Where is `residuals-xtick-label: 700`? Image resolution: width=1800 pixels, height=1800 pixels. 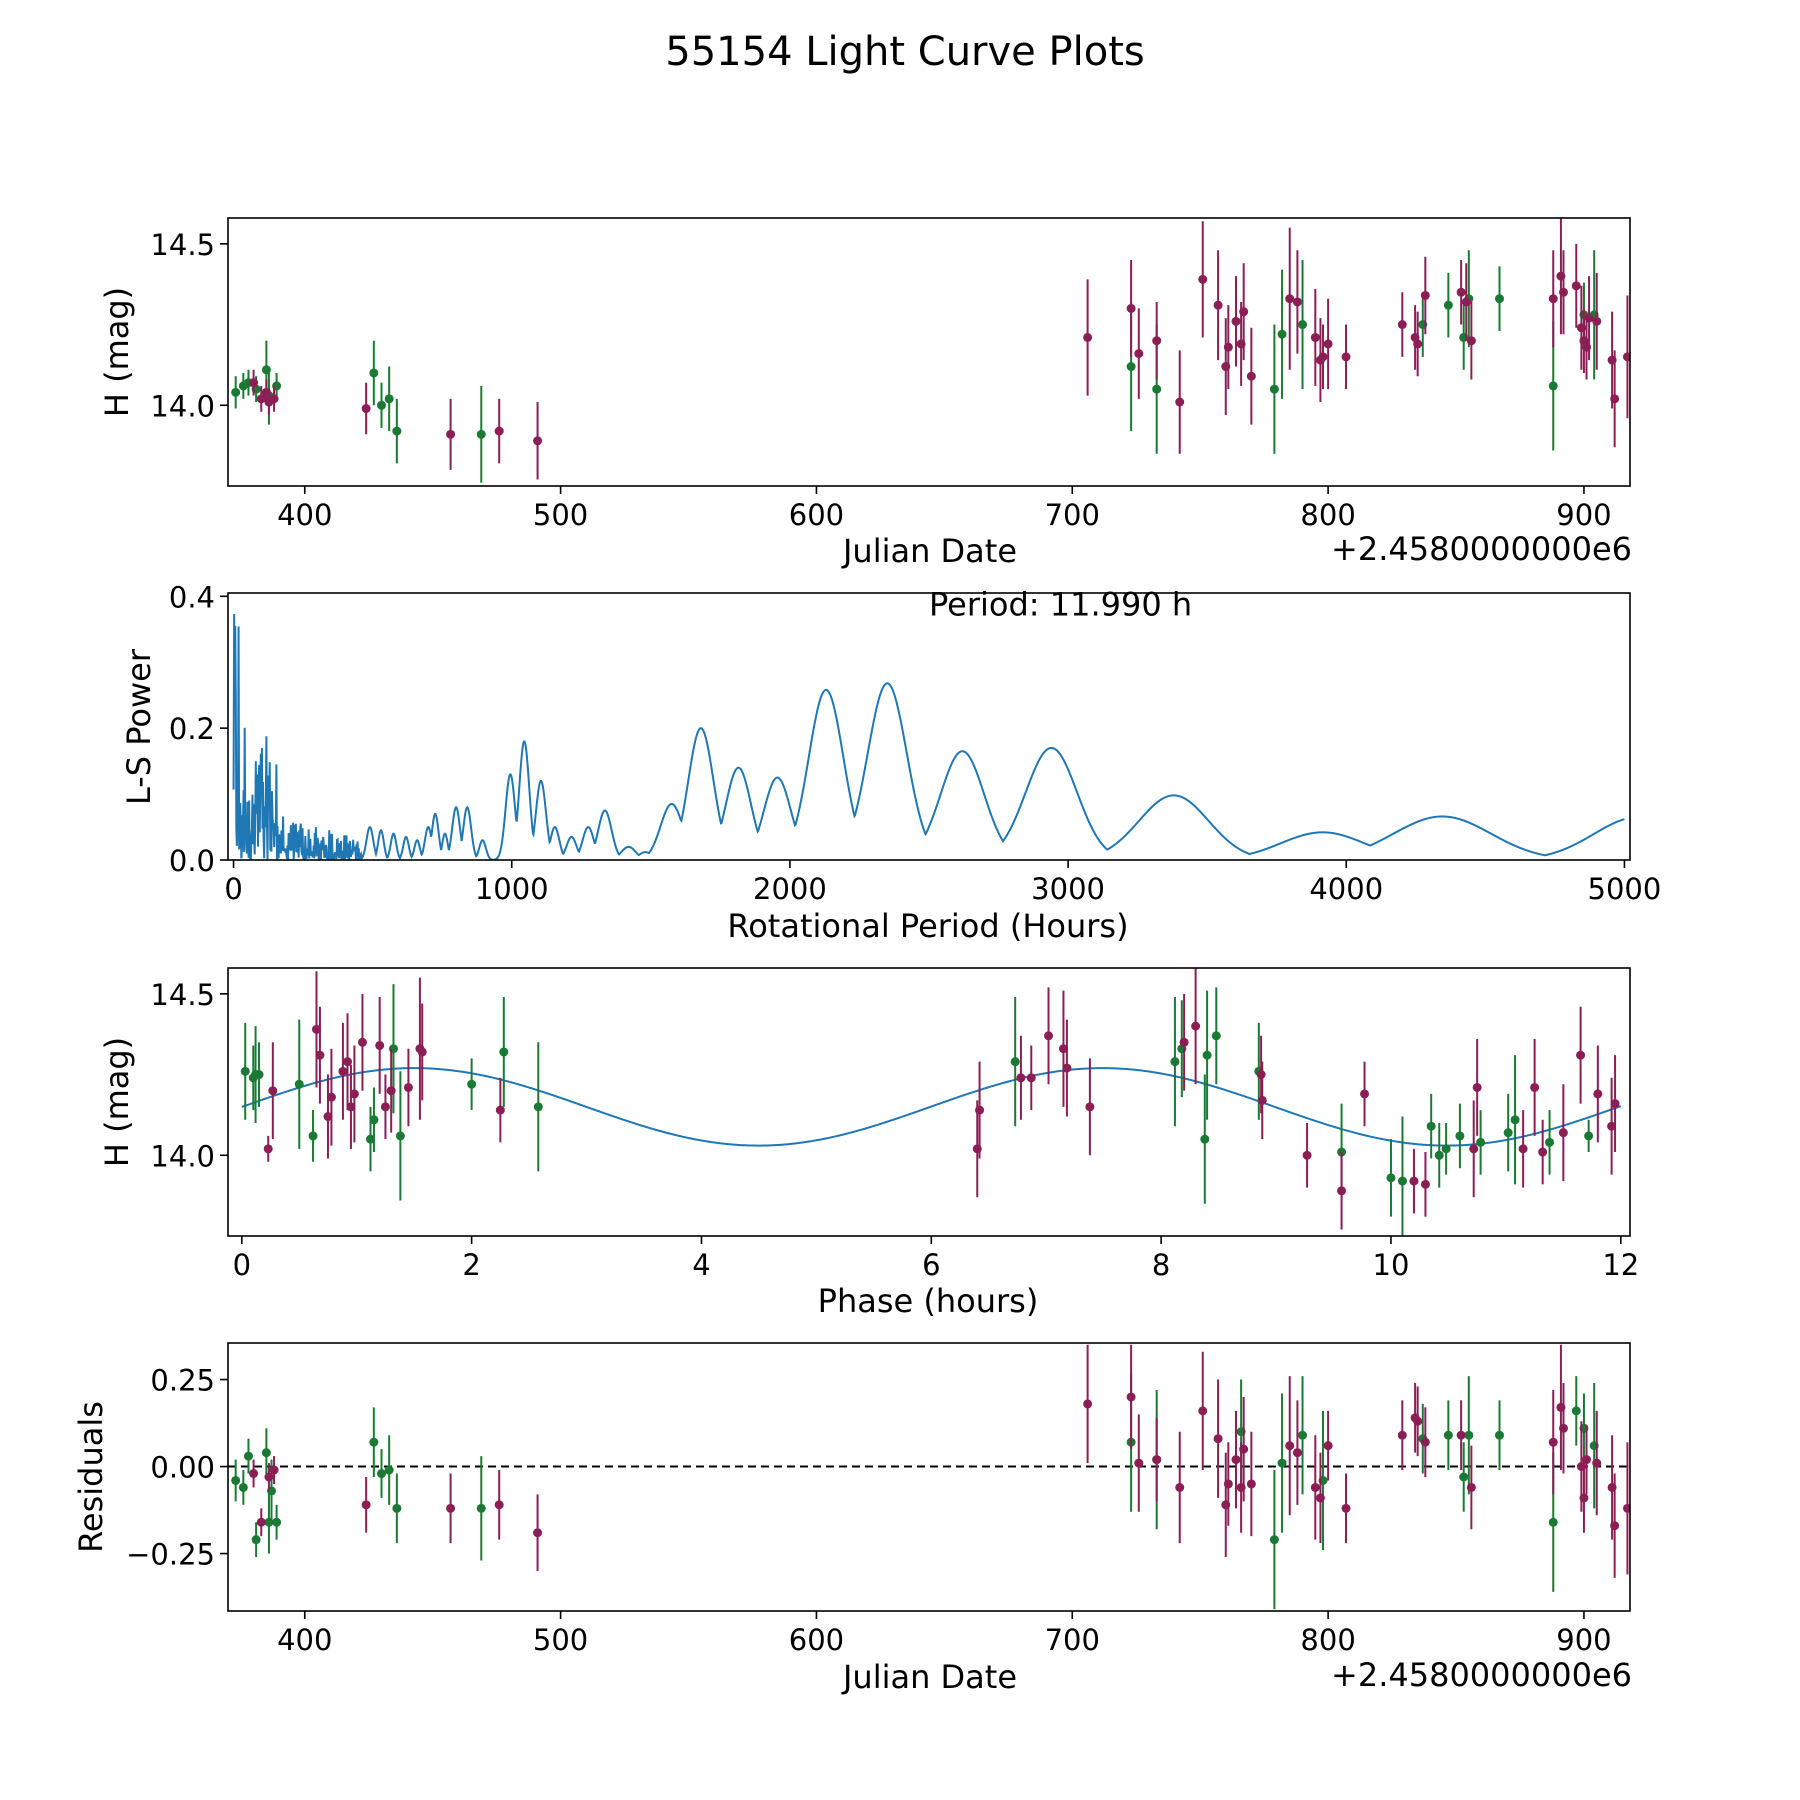
residuals-xtick-label: 700 is located at coordinates (1072, 1640).